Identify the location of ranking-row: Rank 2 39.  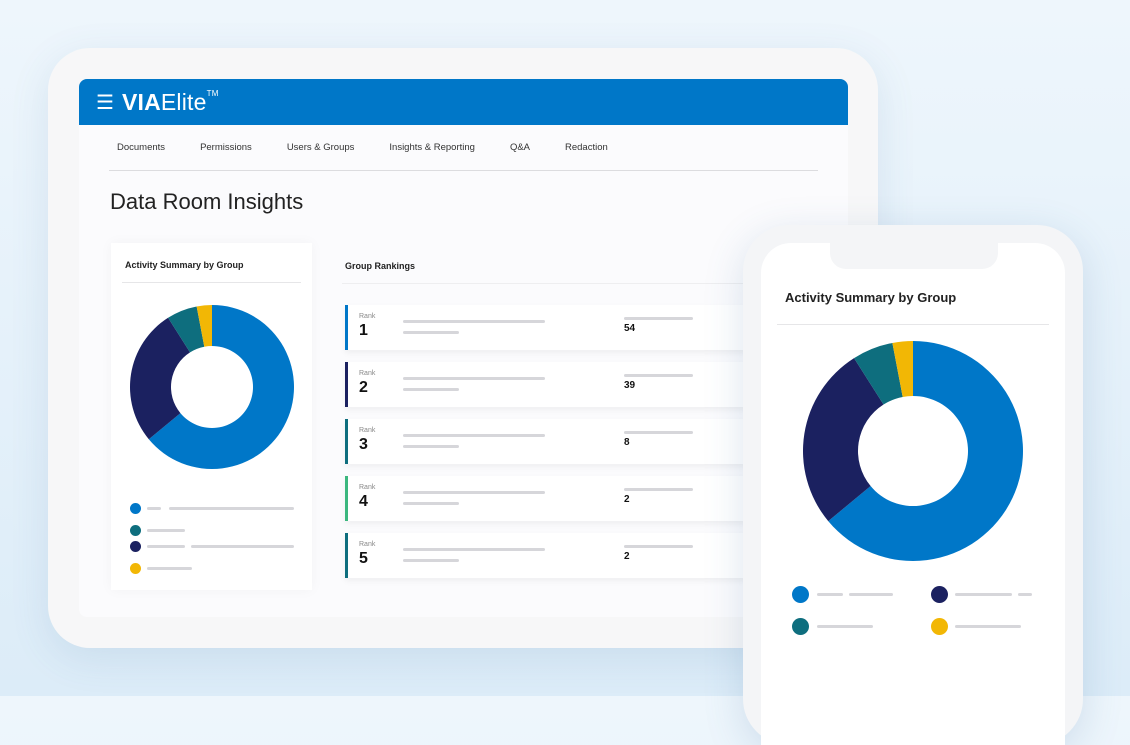
(555, 384).